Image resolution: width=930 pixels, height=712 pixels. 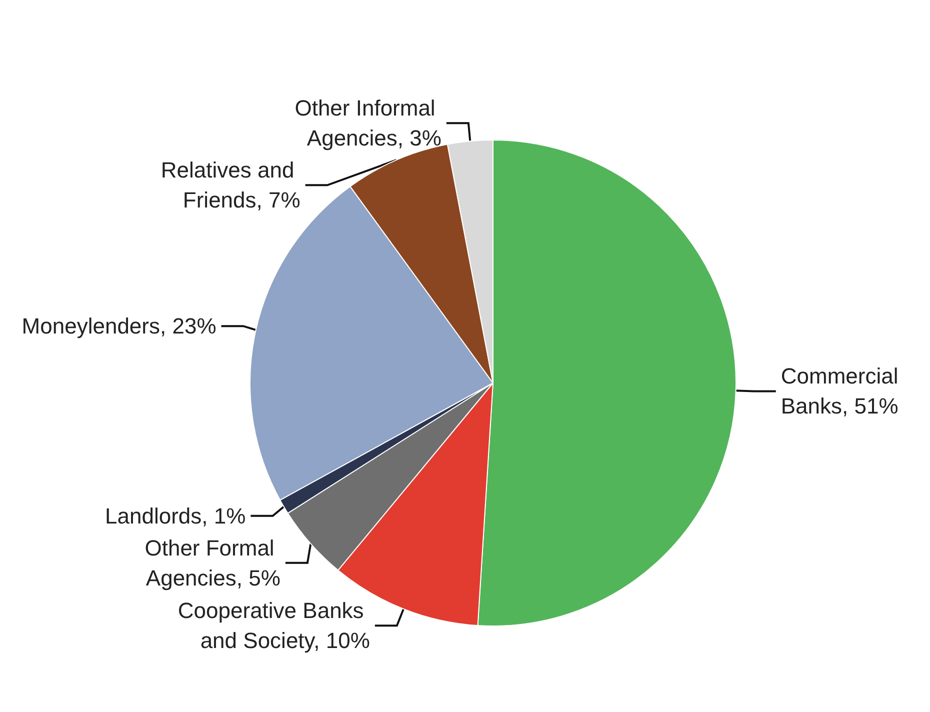 What do you see at coordinates (212, 562) in the screenshot?
I see `slice-label: Other Formal Agencies, 5%` at bounding box center [212, 562].